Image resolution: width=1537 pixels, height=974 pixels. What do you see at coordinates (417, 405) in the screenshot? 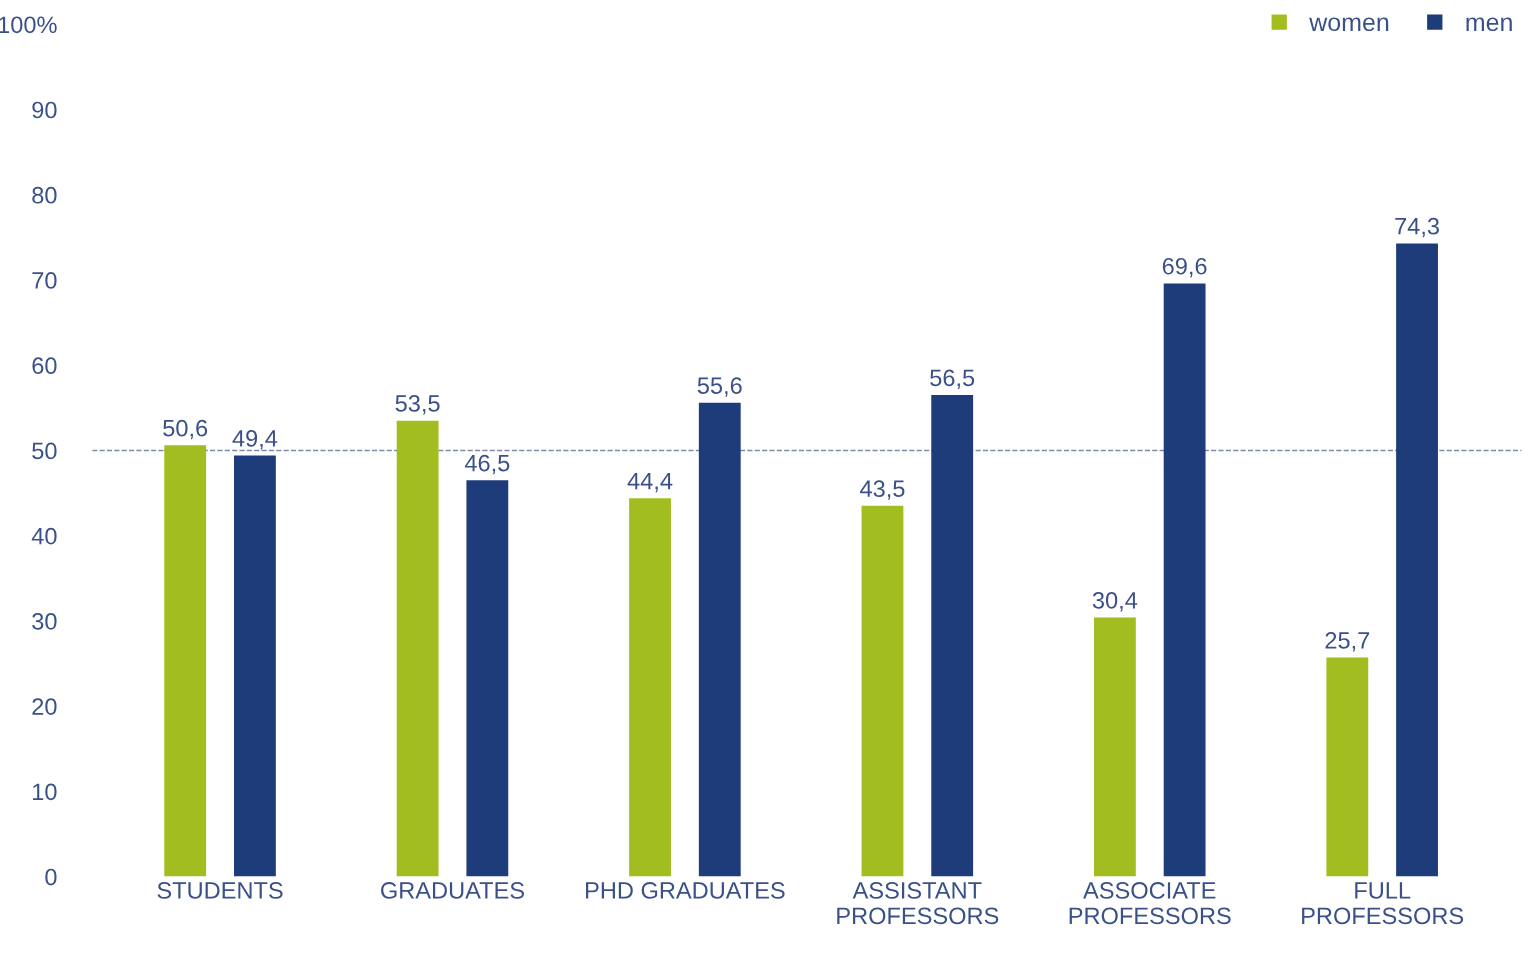
I see `data-label: 53,5` at bounding box center [417, 405].